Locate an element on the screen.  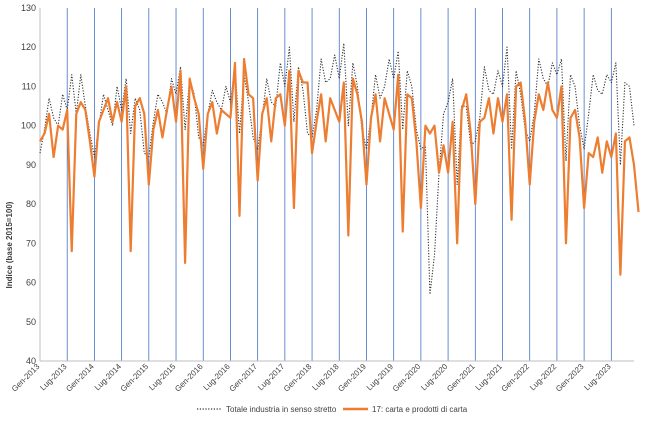
y-tick-label: 70 is located at coordinates (31, 243).